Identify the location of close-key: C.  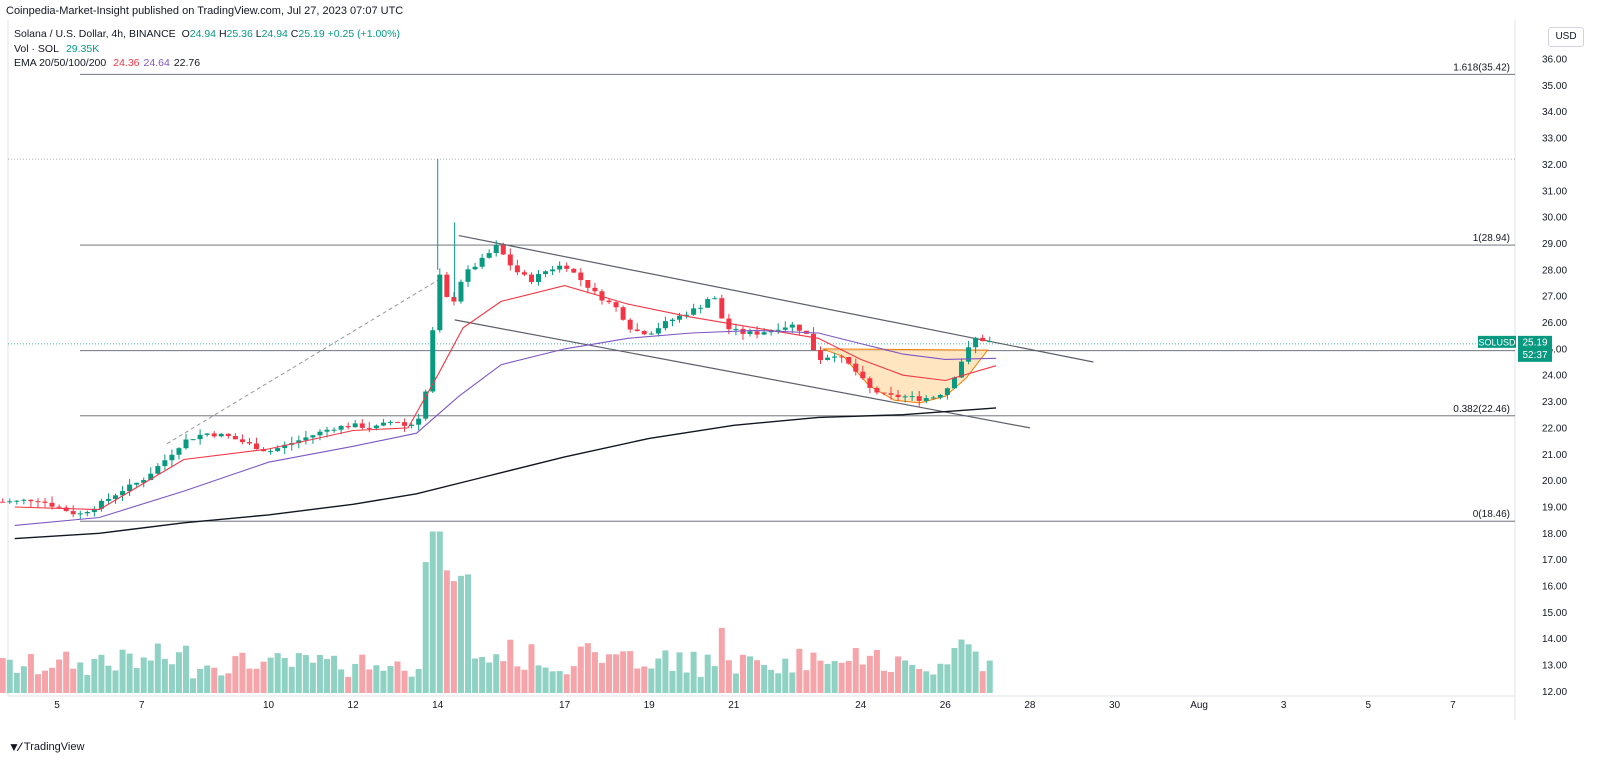
(294, 34).